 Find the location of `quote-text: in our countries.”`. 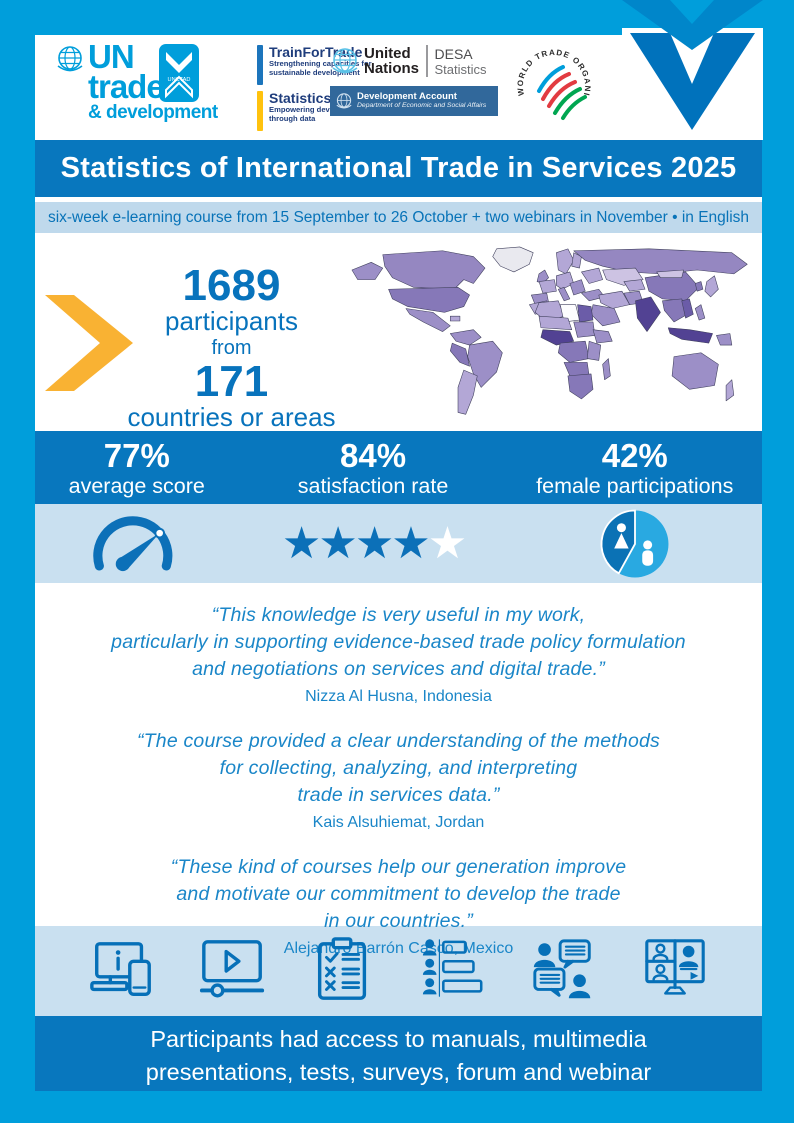

quote-text: in our countries.” is located at coordinates (398, 921).